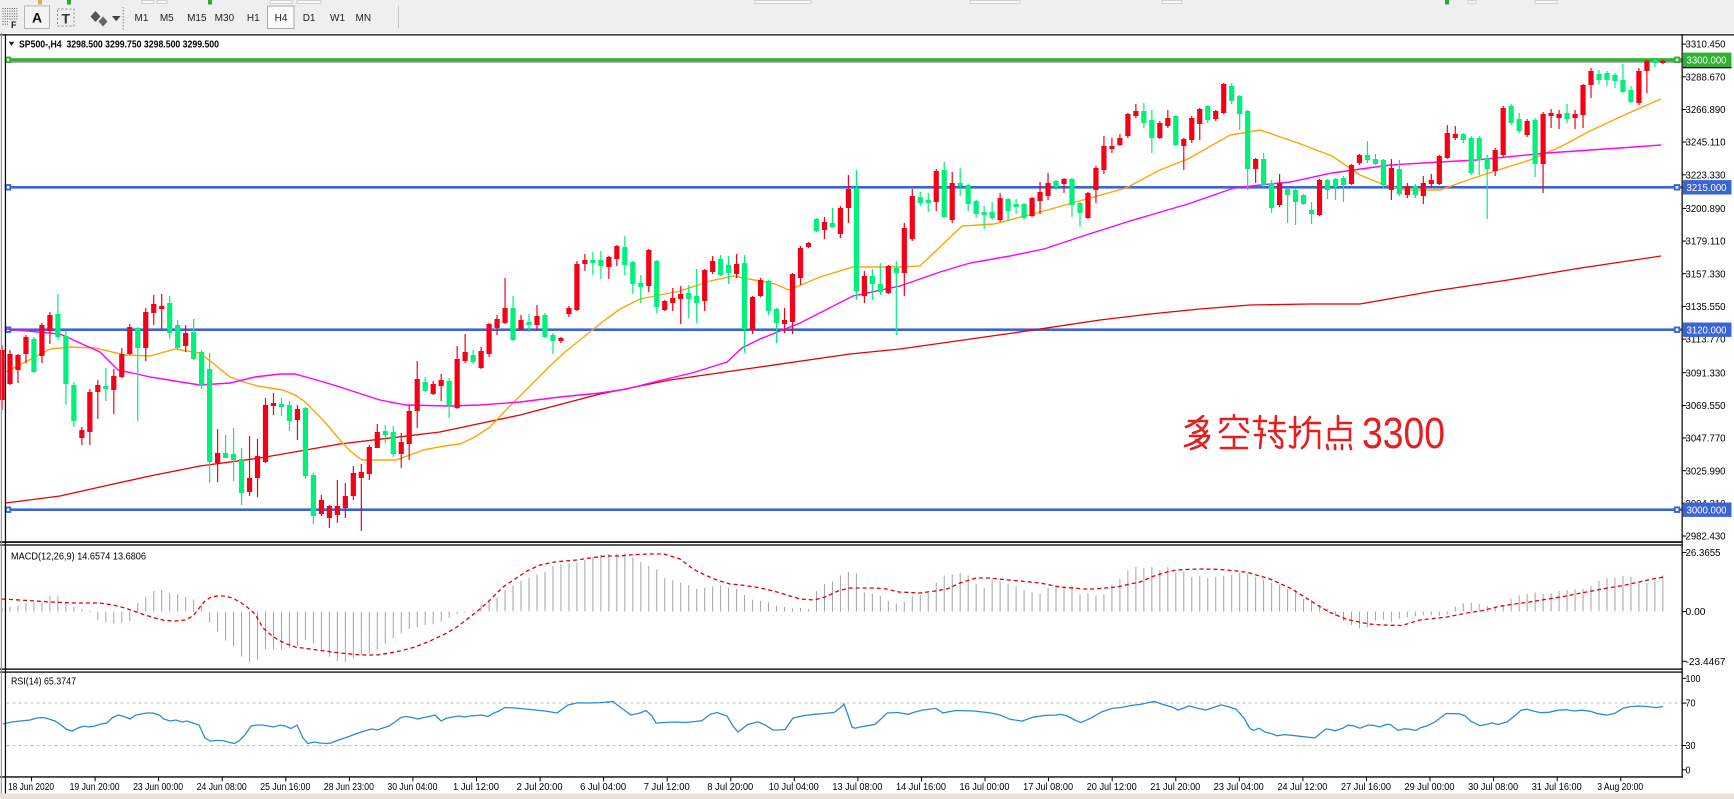 The height and width of the screenshot is (799, 1734). Describe the element at coordinates (667, 787) in the screenshot. I see `svg-text: 7 Jul 12:00` at that location.